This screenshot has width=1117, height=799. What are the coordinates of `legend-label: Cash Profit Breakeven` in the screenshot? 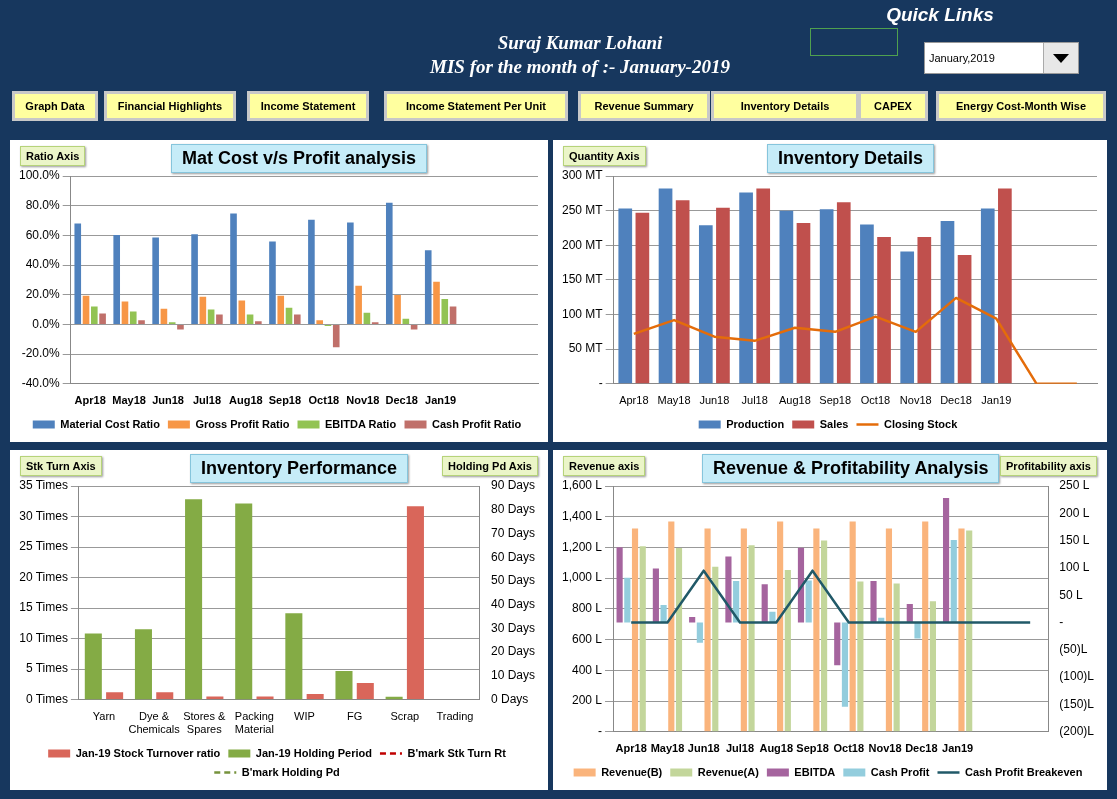 It's located at (1023, 771).